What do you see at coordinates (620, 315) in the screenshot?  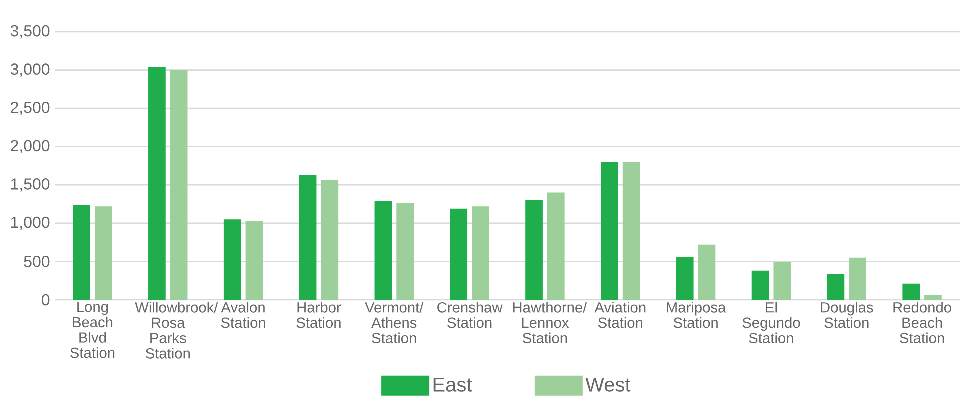 I see `x-tick-label: Aviation Station` at bounding box center [620, 315].